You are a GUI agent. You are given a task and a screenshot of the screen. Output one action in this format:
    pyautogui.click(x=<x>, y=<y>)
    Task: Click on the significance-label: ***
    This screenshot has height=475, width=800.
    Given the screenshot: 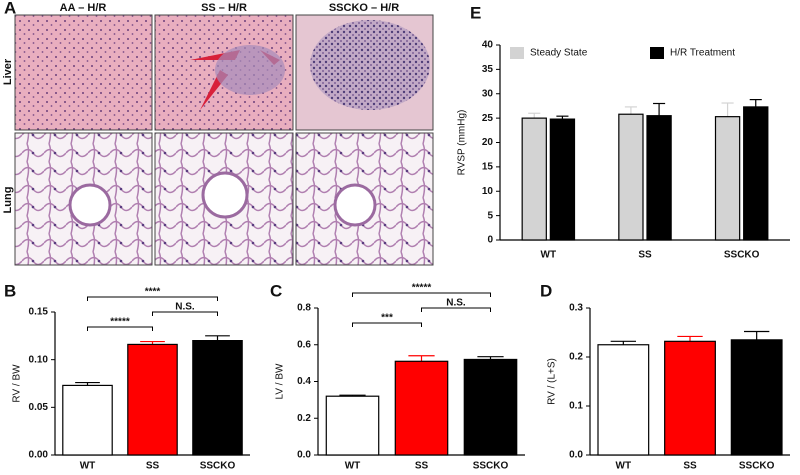 What is the action you would take?
    pyautogui.click(x=387, y=318)
    